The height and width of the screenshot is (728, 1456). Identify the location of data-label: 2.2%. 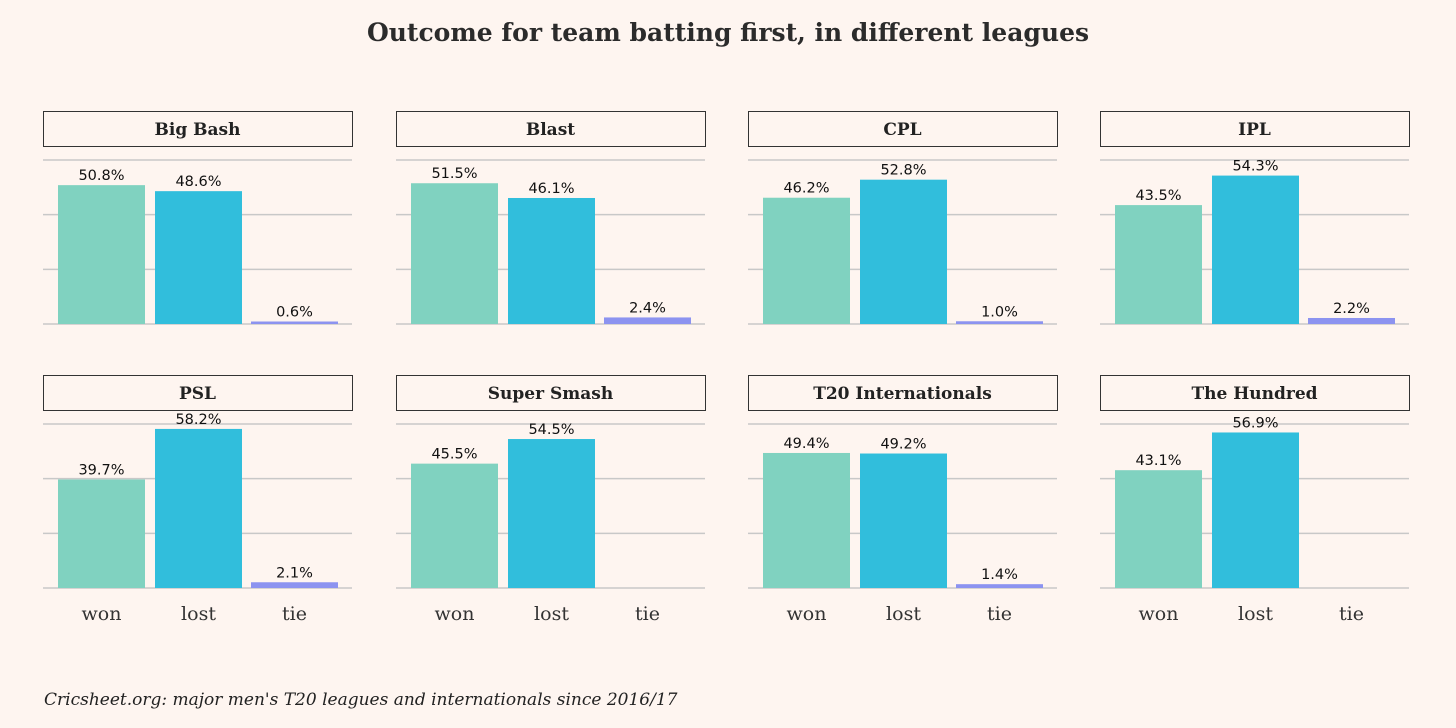
(1351, 309).